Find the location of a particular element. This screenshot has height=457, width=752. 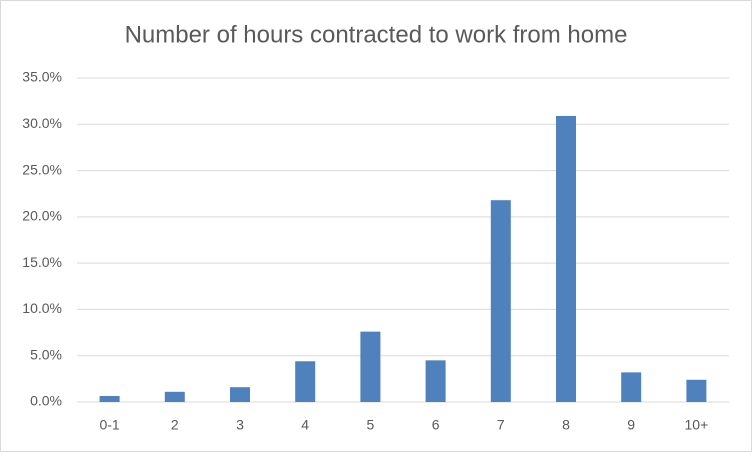

x-tick-label: 4 is located at coordinates (305, 425).